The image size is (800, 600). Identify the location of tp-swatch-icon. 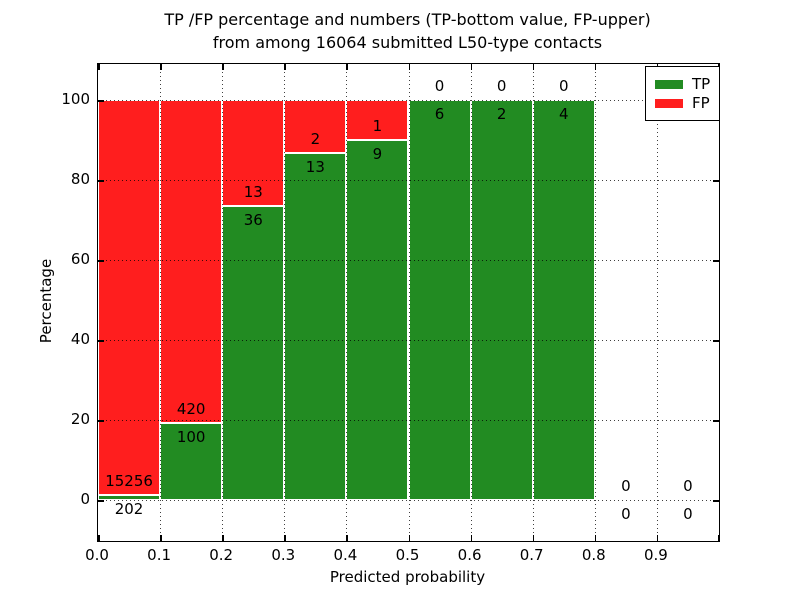
(669, 84).